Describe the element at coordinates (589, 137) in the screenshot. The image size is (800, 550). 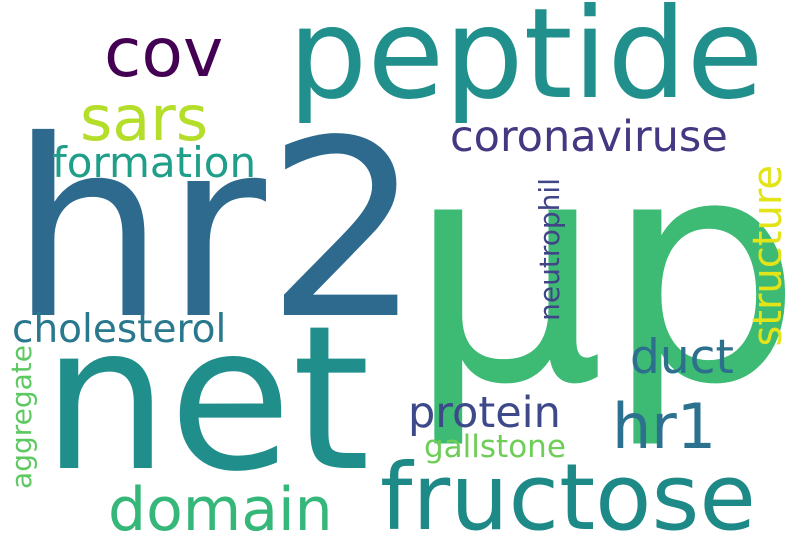
I see `word-coronaviruse: coronaviruse` at that location.